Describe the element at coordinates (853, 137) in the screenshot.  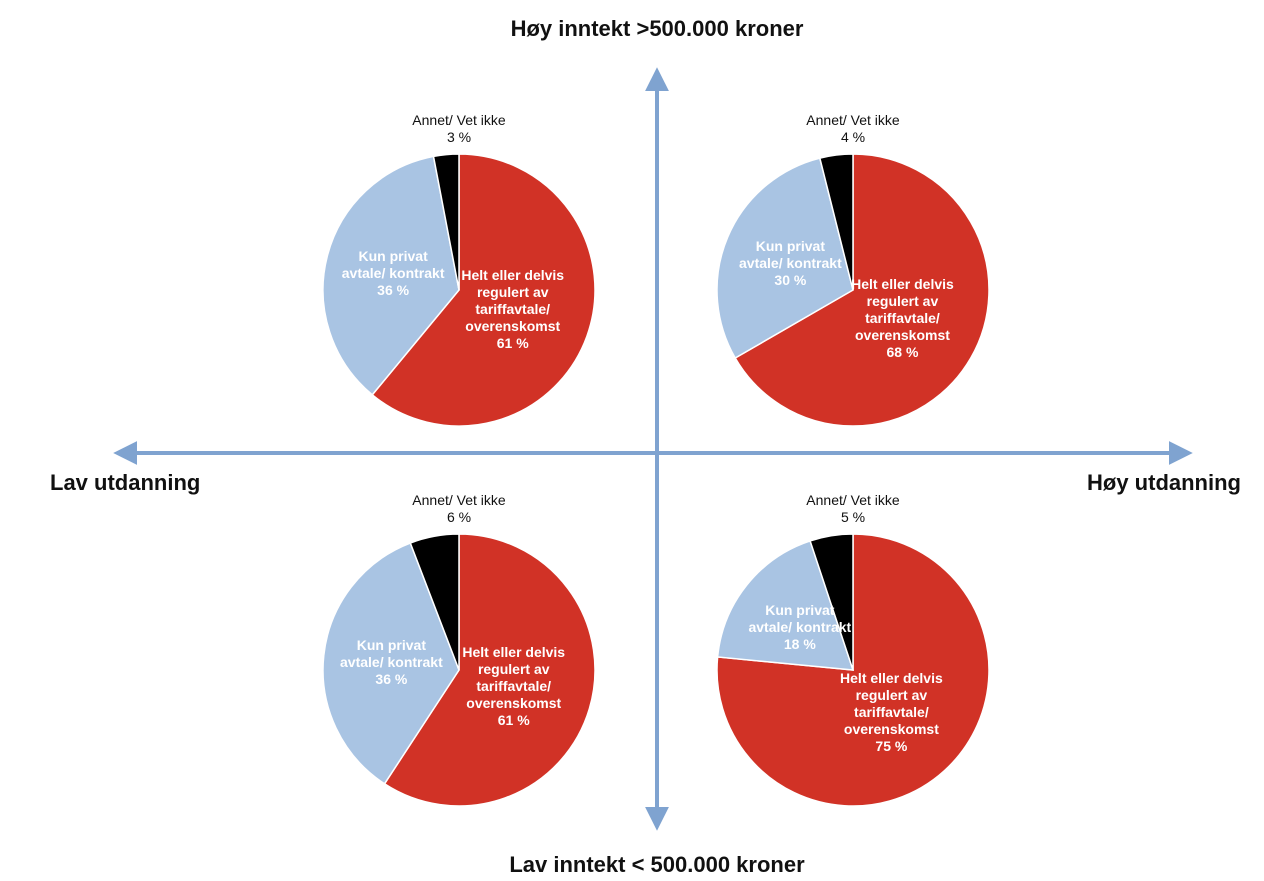
I see `slice-value: 4 %` at that location.